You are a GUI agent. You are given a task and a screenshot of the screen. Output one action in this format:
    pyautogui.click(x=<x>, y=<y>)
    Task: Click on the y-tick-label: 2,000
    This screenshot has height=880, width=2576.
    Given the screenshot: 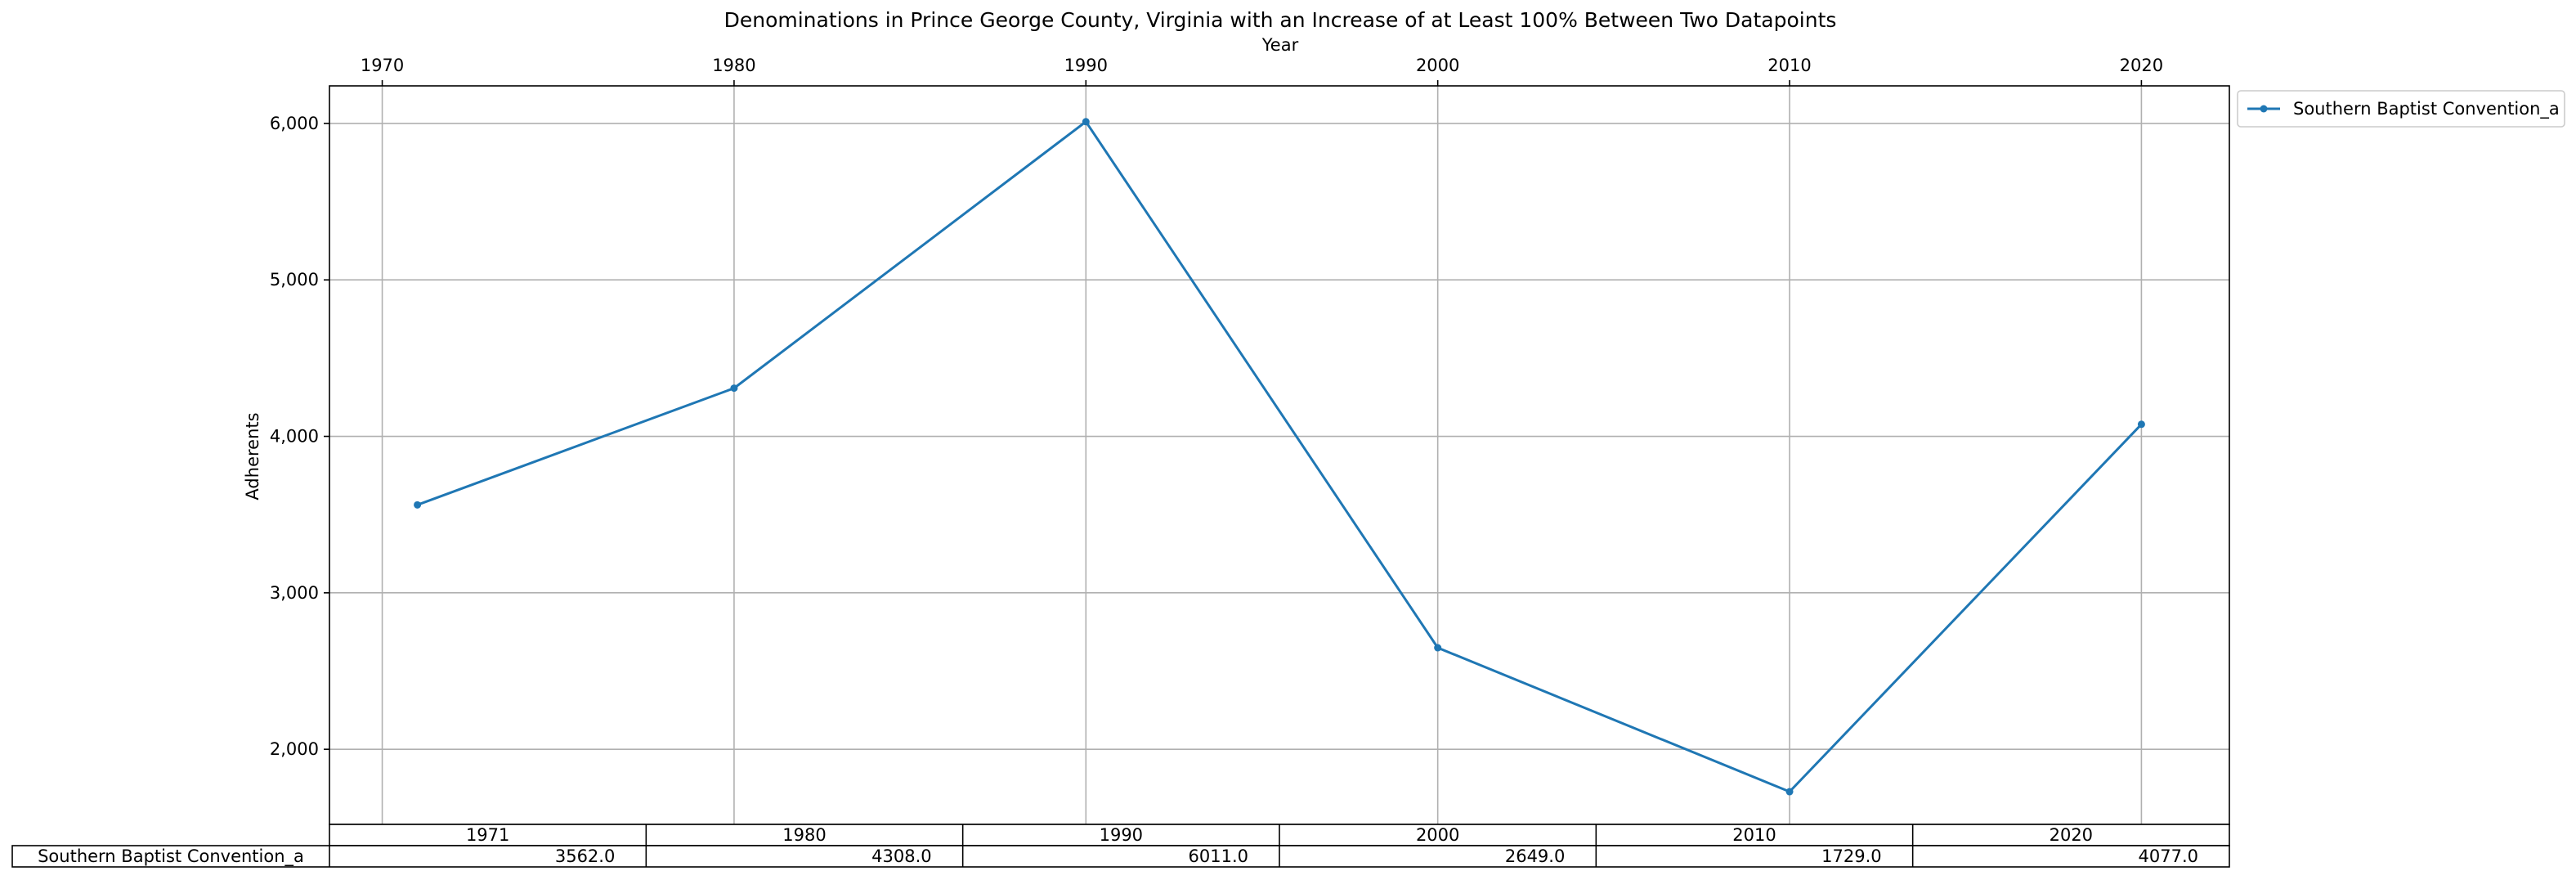 What is the action you would take?
    pyautogui.click(x=294, y=749)
    